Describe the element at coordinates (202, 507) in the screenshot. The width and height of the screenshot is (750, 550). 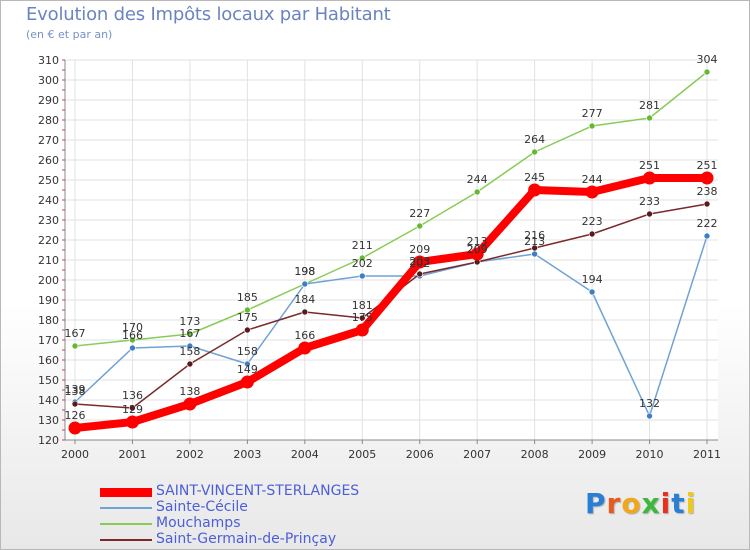
I see `legend-label: Sainte-Cécile` at that location.